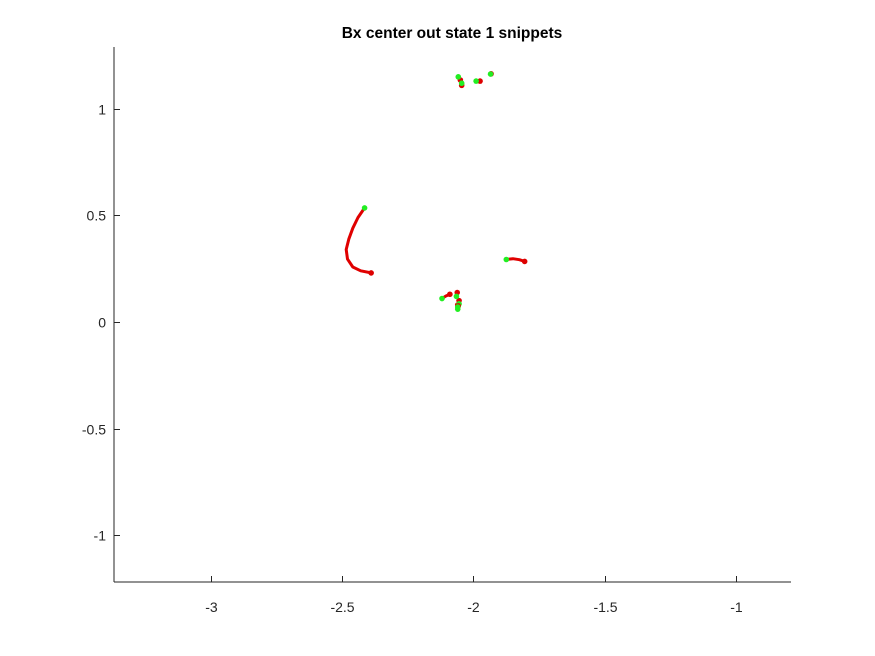 The width and height of the screenshot is (875, 656). I want to click on y-tick-label: 1, so click(102, 110).